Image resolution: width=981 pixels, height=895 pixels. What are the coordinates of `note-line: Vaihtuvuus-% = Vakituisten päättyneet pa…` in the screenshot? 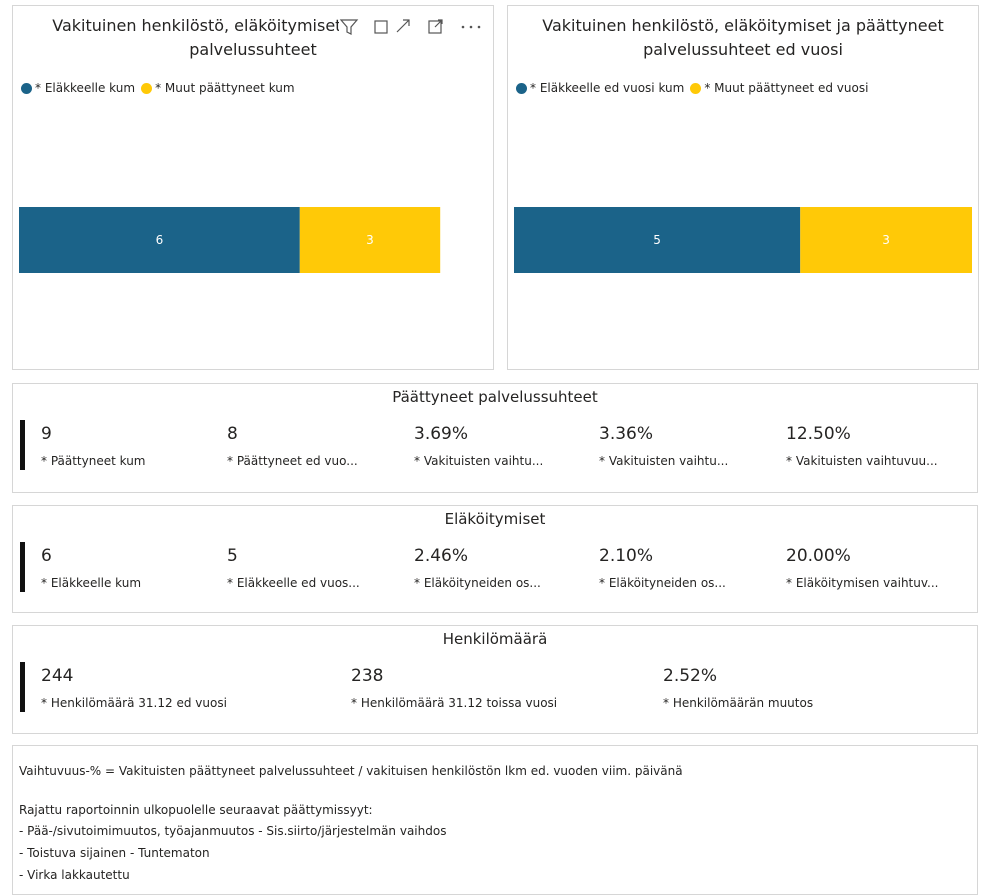 It's located at (351, 771).